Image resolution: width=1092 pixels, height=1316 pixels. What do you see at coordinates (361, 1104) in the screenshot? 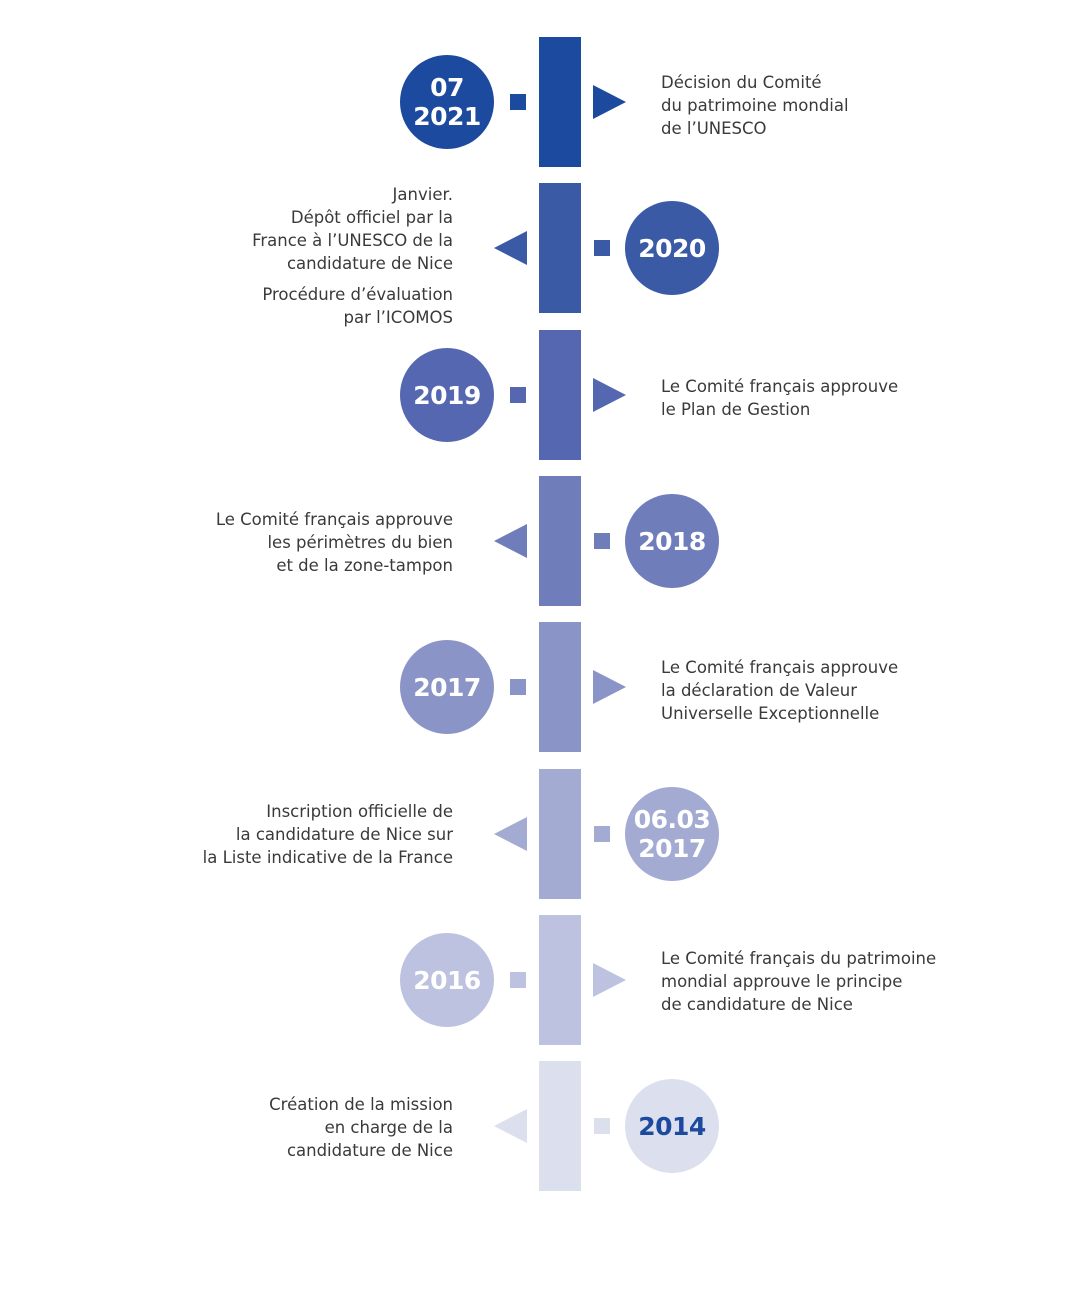
I see `description-line: Création de la mission` at bounding box center [361, 1104].